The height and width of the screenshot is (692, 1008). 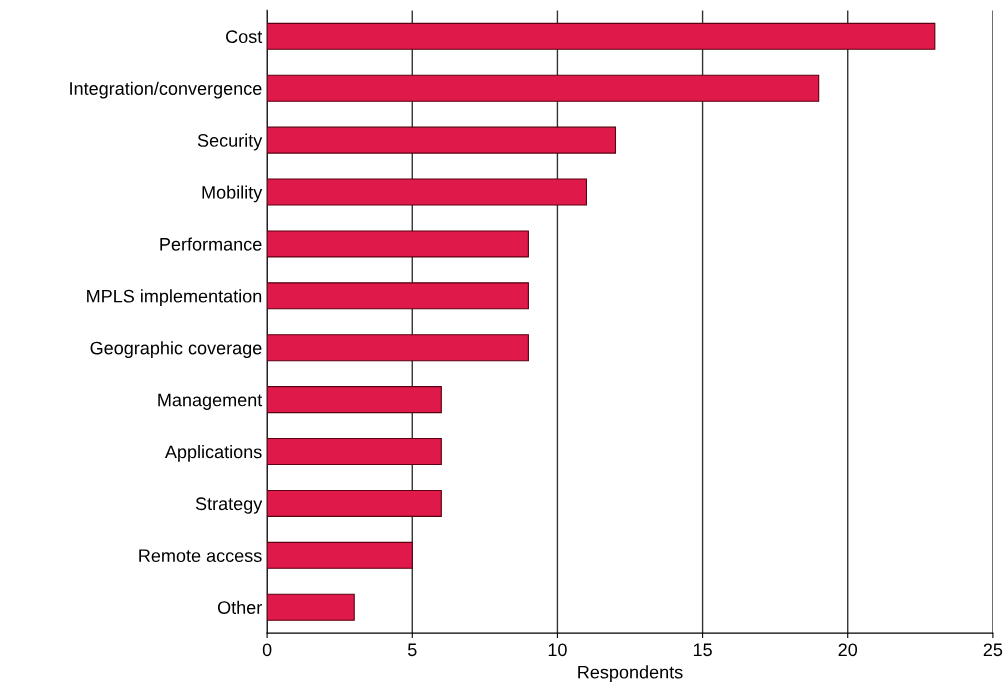 I want to click on x-tick-label: 10, so click(x=557, y=650).